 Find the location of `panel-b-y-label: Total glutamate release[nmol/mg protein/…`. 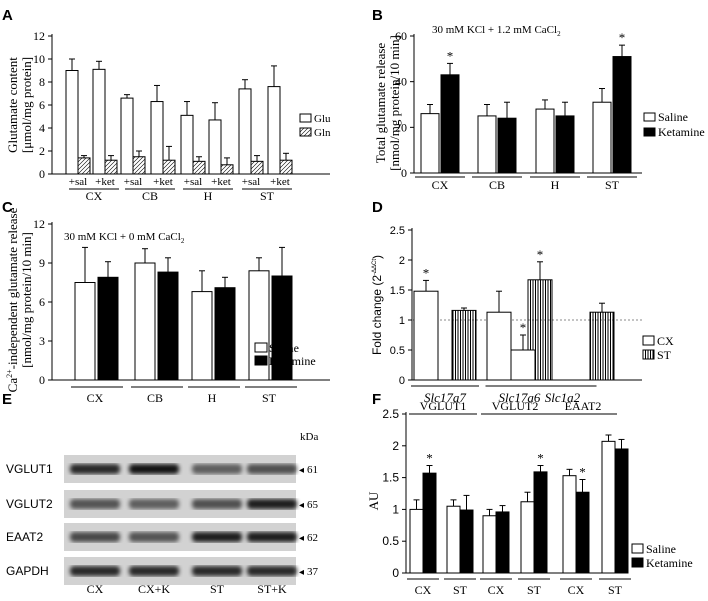

panel-b-y-label: Total glutamate release[nmol/mg protein/… is located at coordinates (387, 103).